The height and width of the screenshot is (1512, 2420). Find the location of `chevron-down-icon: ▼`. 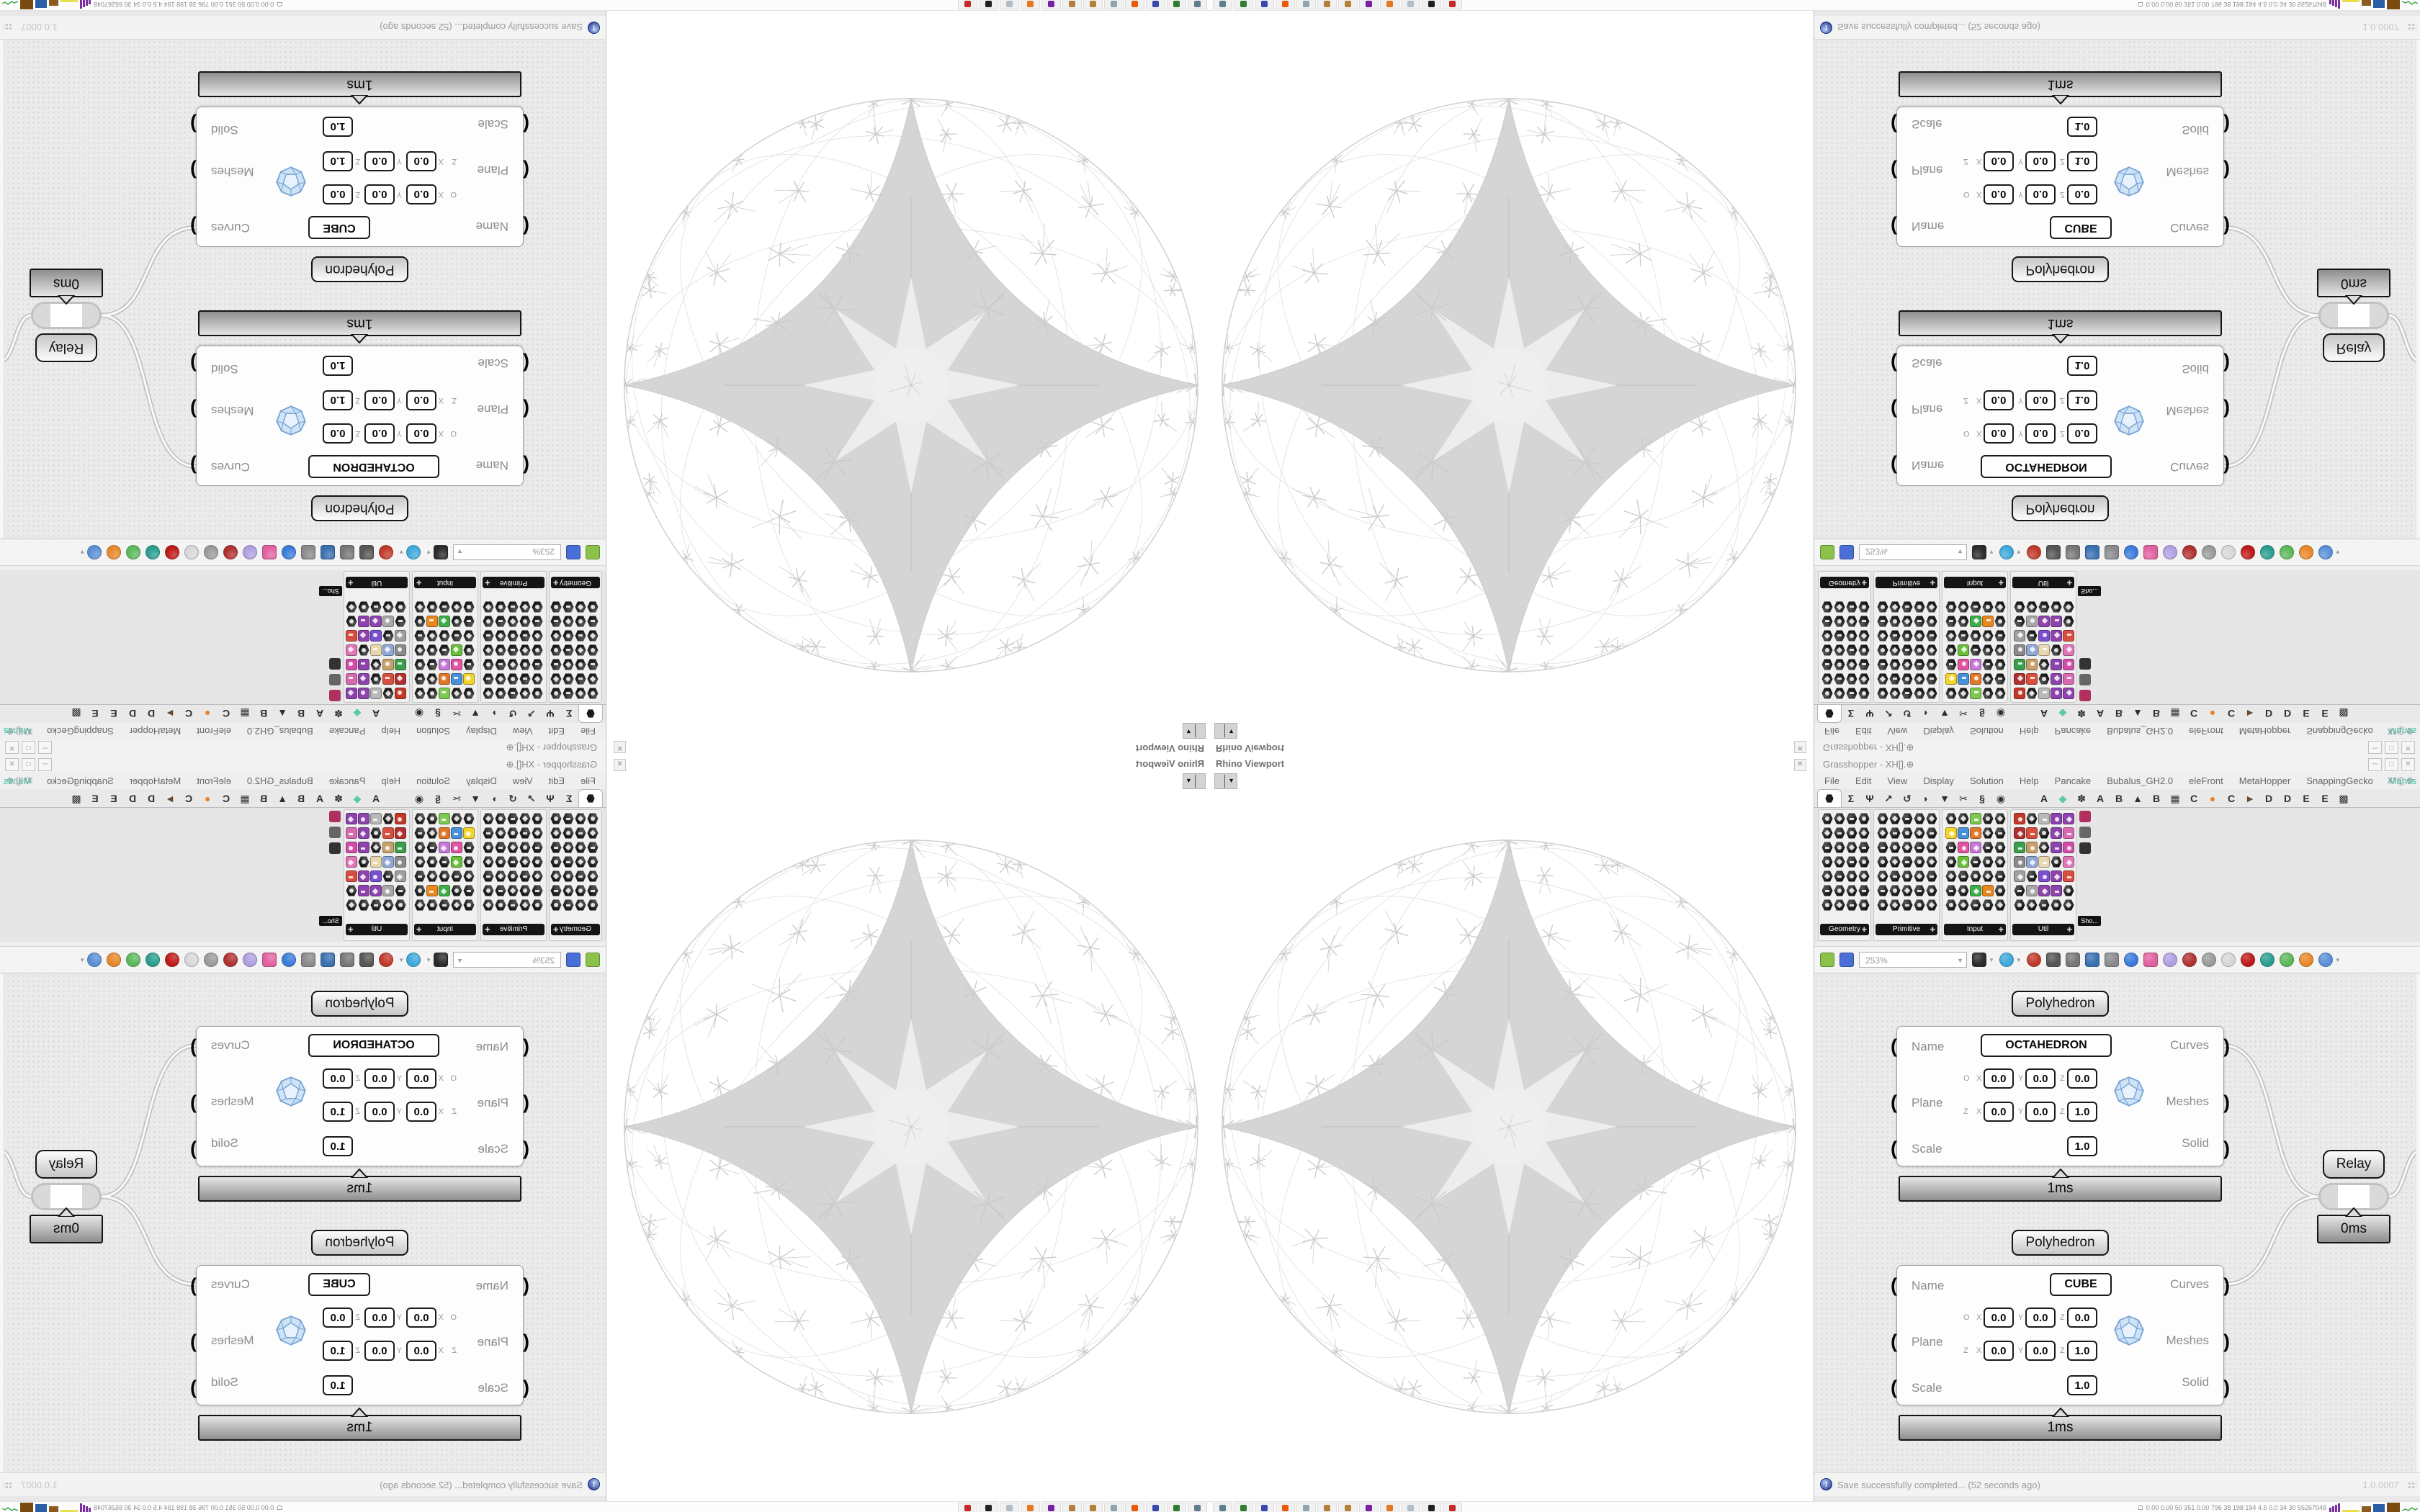

chevron-down-icon: ▼ is located at coordinates (1992, 552).